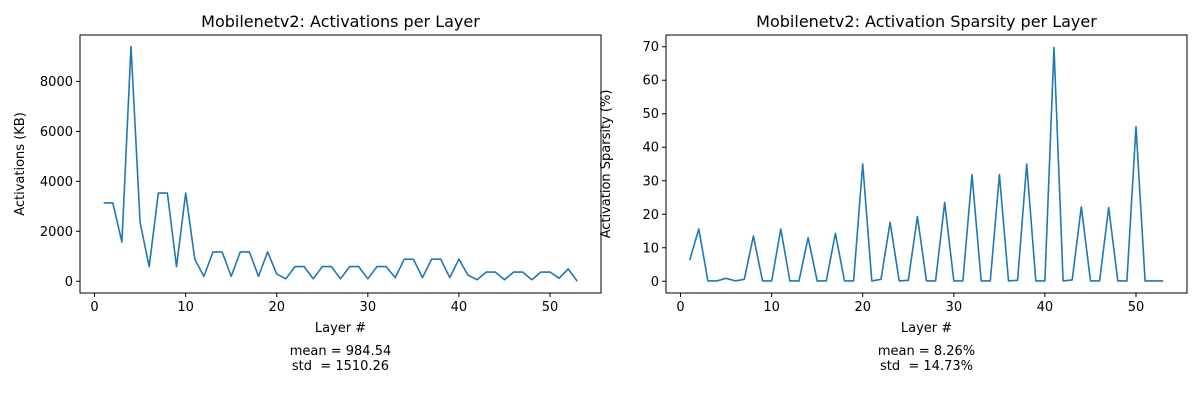 This screenshot has width=1200, height=400. Describe the element at coordinates (650, 148) in the screenshot. I see `y-tick-label: 40` at that location.